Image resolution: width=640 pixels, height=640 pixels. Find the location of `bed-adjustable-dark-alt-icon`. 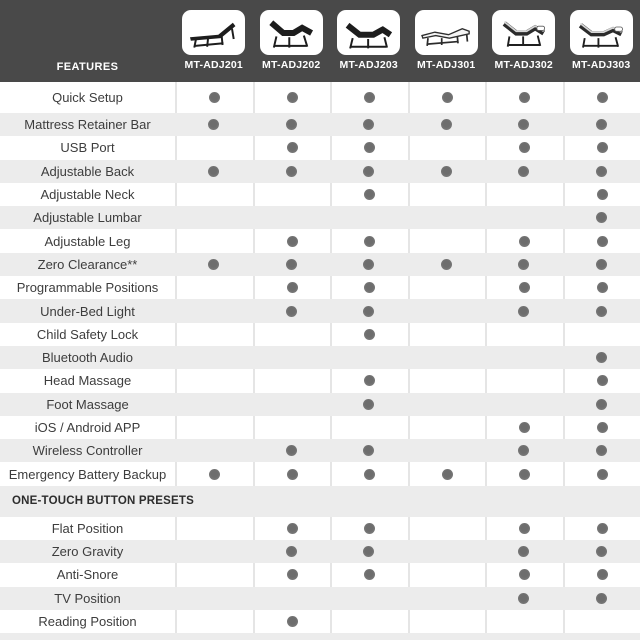

bed-adjustable-dark-alt-icon is located at coordinates (369, 33).